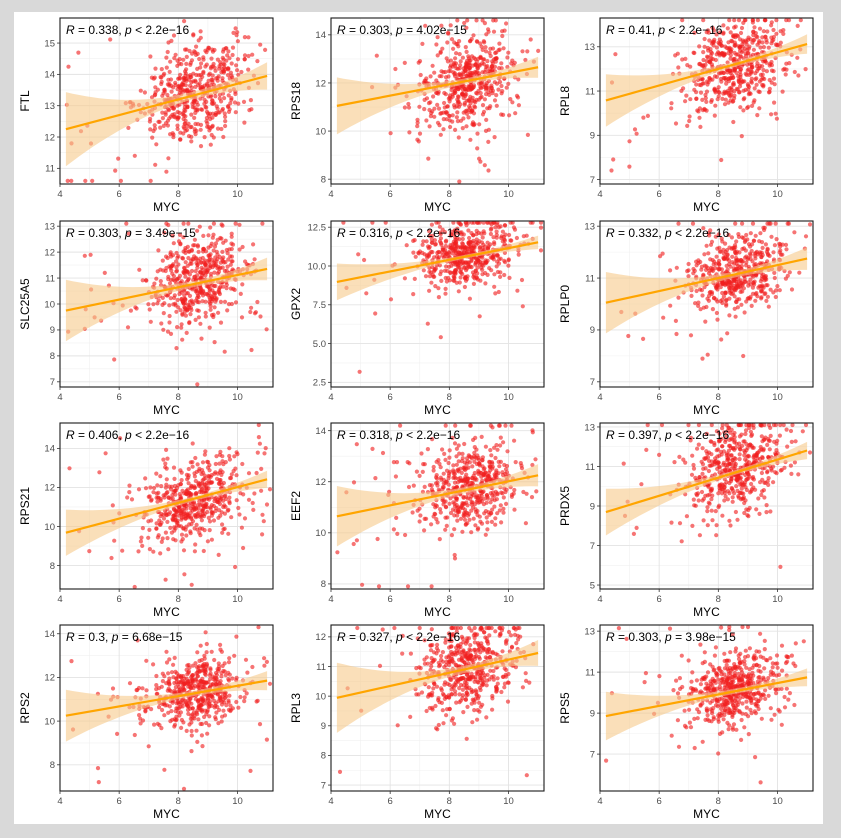 This screenshot has width=841, height=838. What do you see at coordinates (402, 30) in the screenshot?
I see `correlation-annotation: R = 0.303, p = 4.02e−15` at bounding box center [402, 30].